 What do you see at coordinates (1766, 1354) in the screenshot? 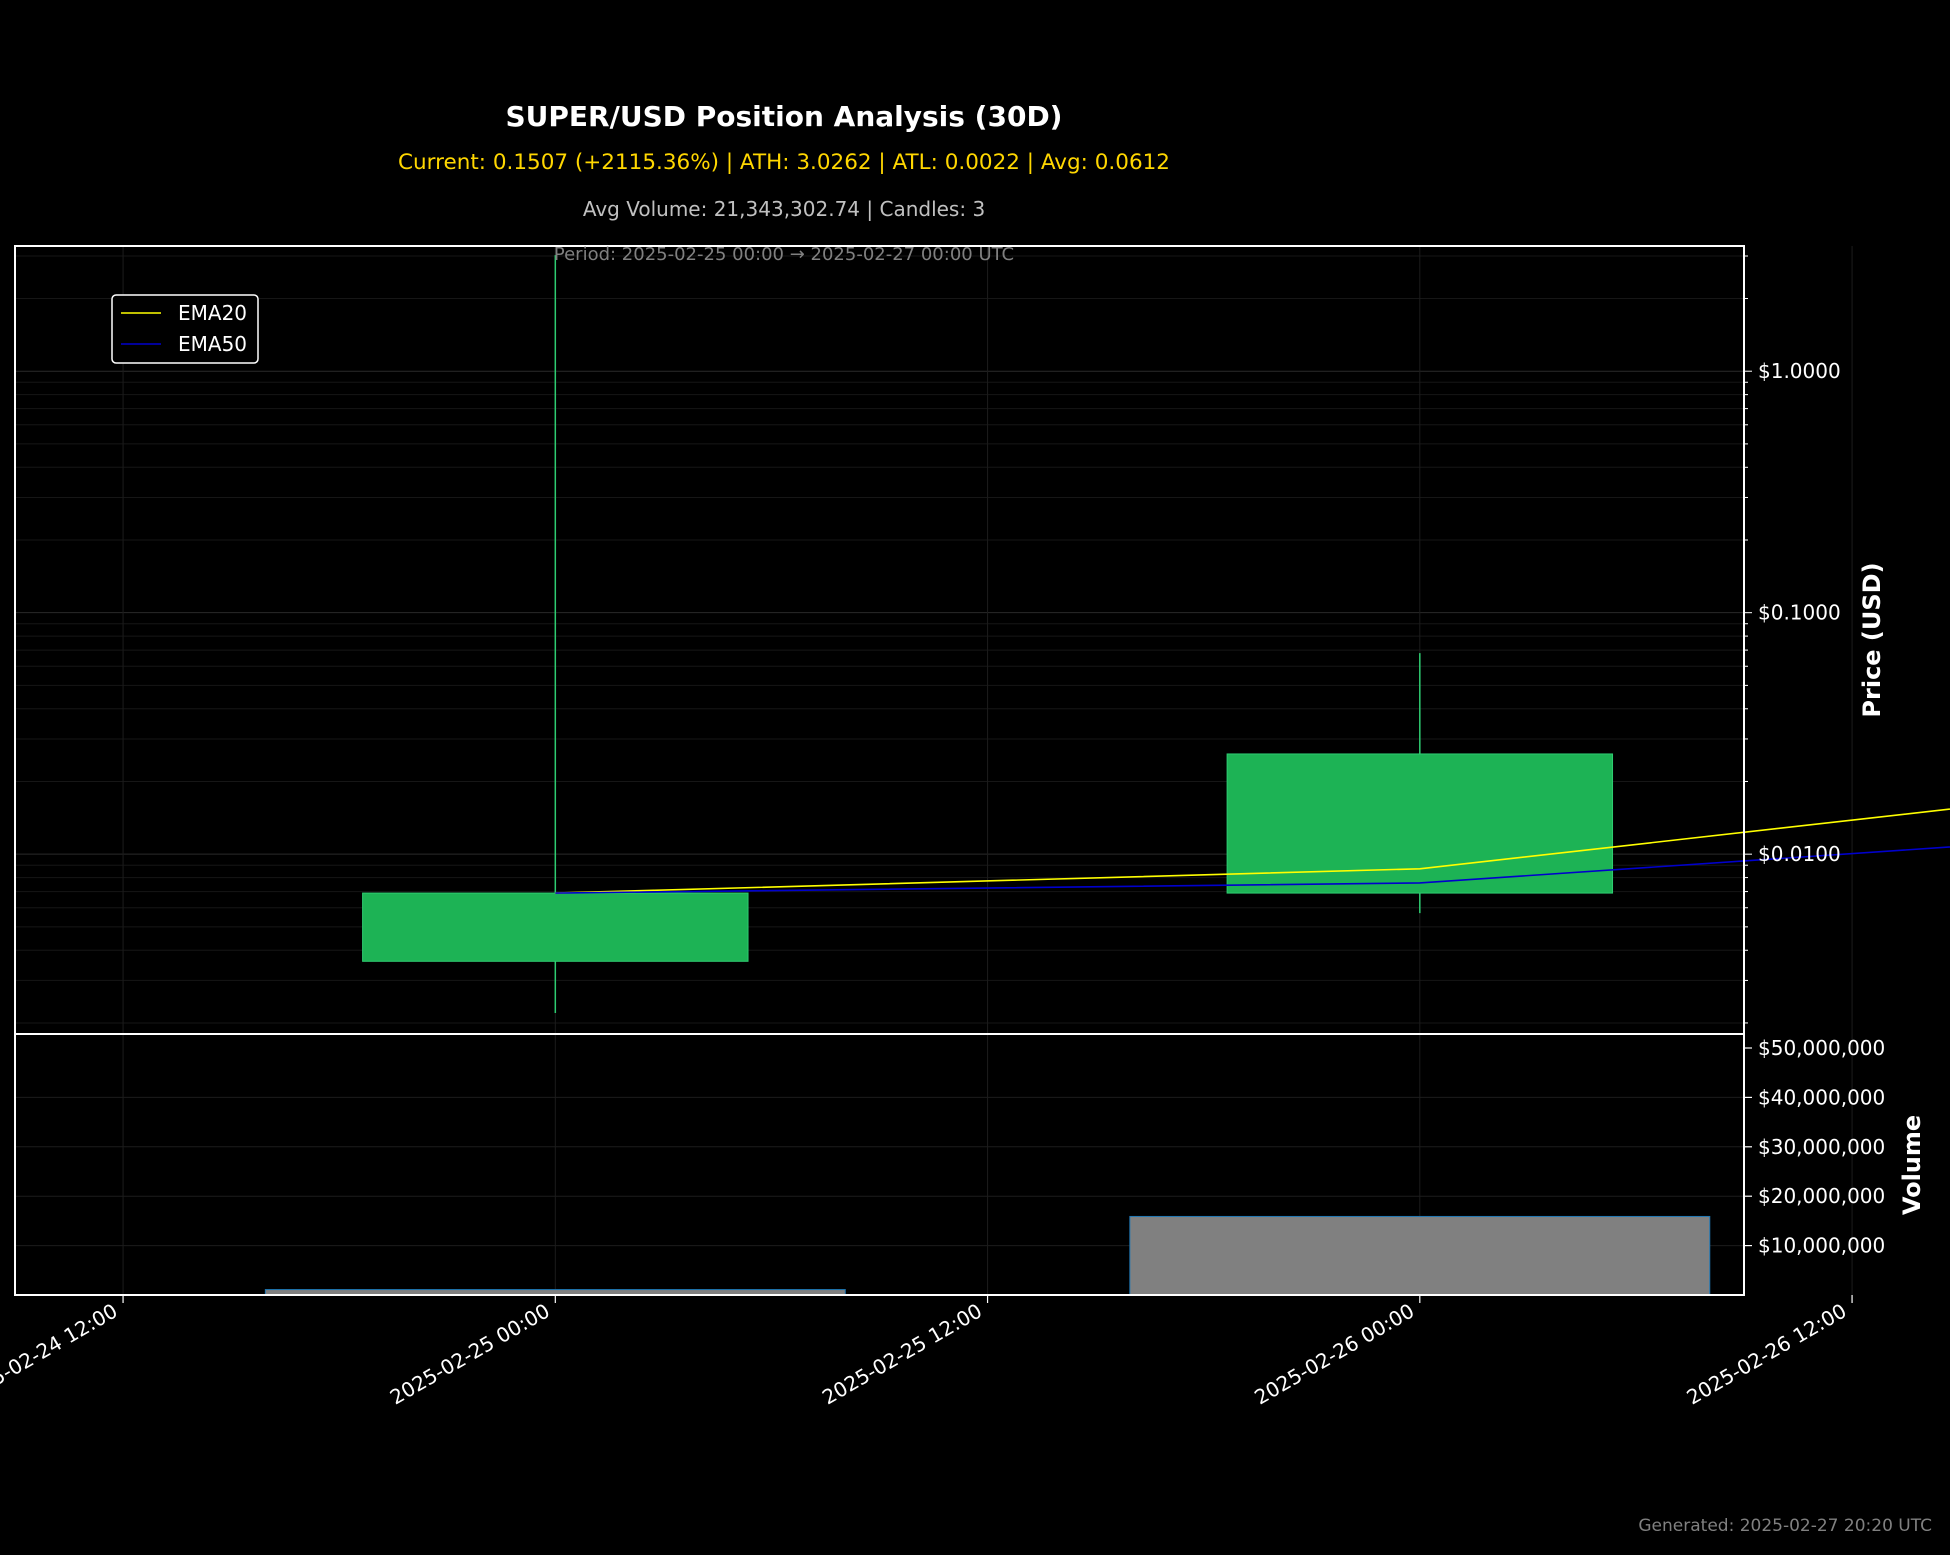
I see `x-tick-label: 2025-02-26 12:00` at bounding box center [1766, 1354].